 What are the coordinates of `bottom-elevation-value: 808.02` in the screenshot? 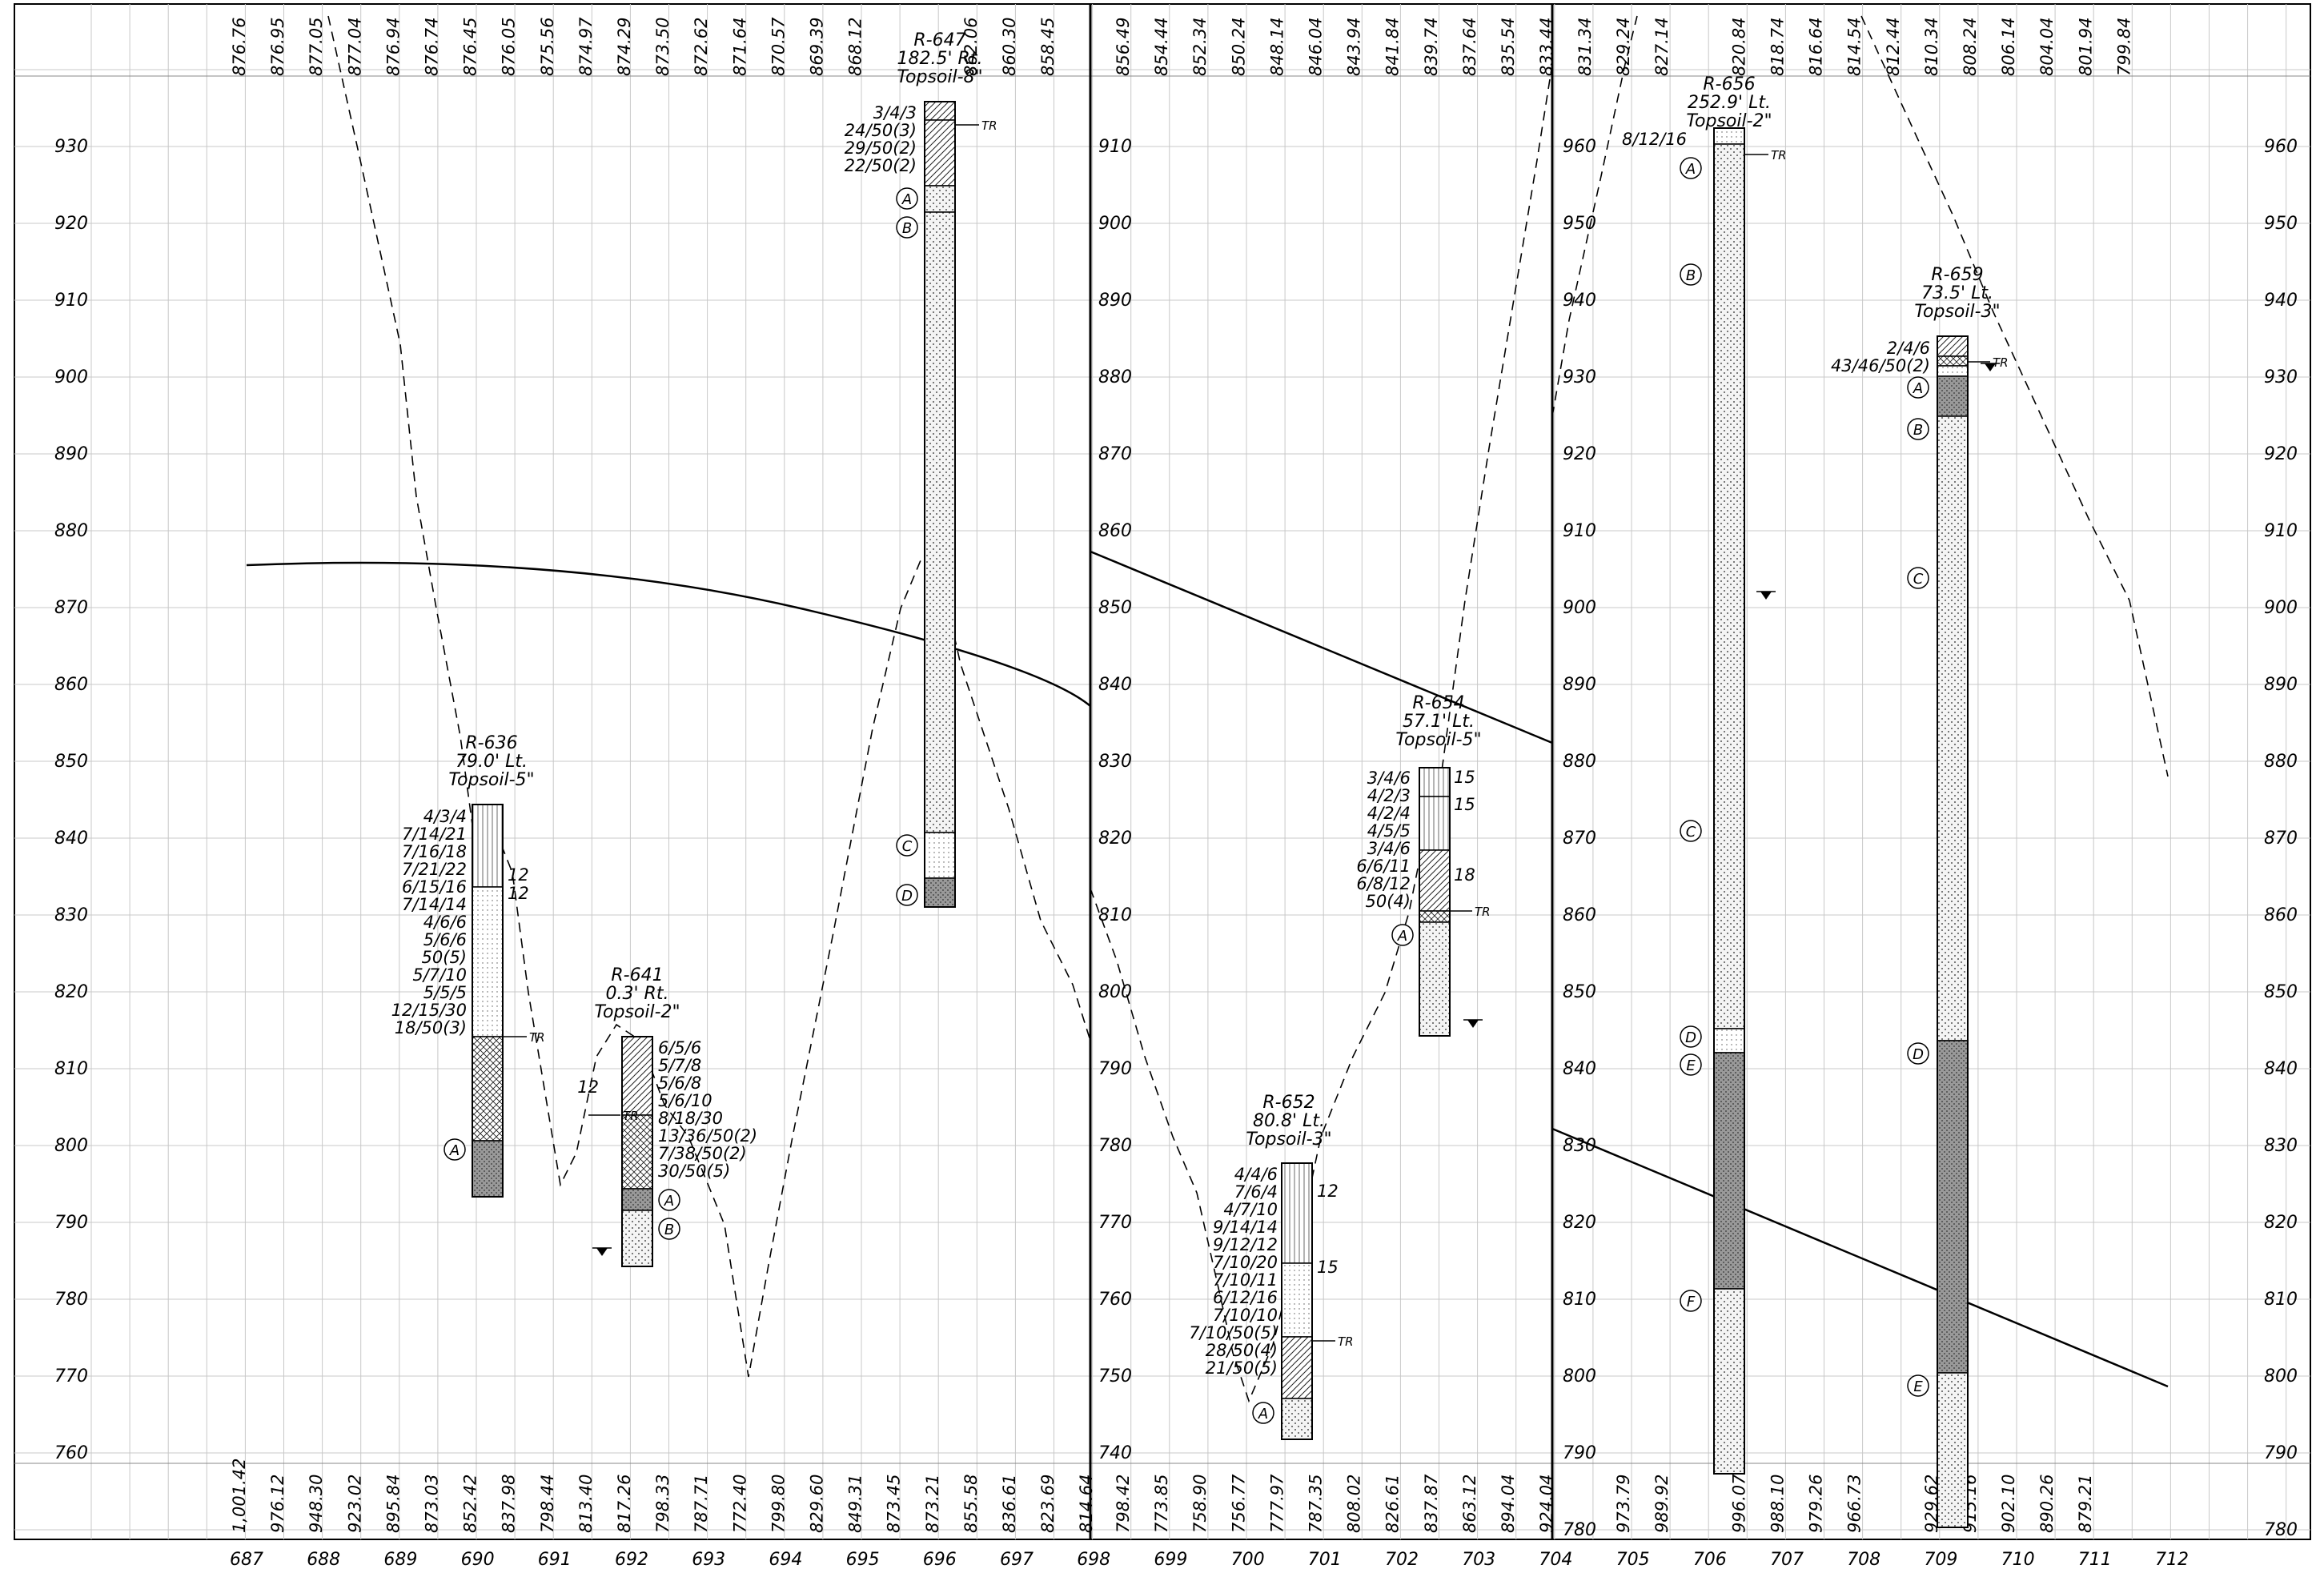 It's located at (1354, 1504).